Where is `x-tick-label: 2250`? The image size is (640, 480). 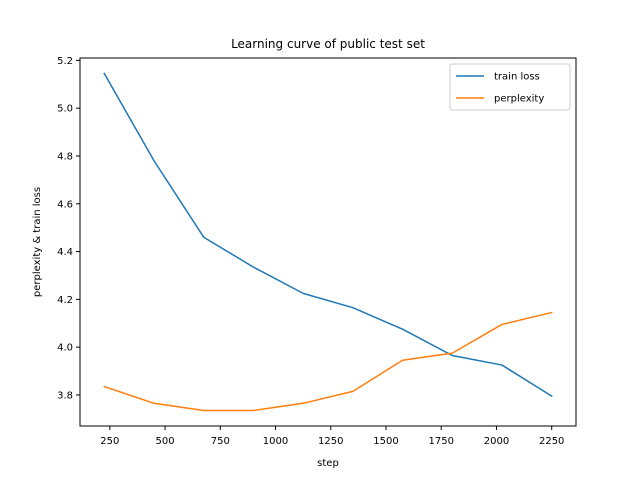
x-tick-label: 2250 is located at coordinates (551, 441).